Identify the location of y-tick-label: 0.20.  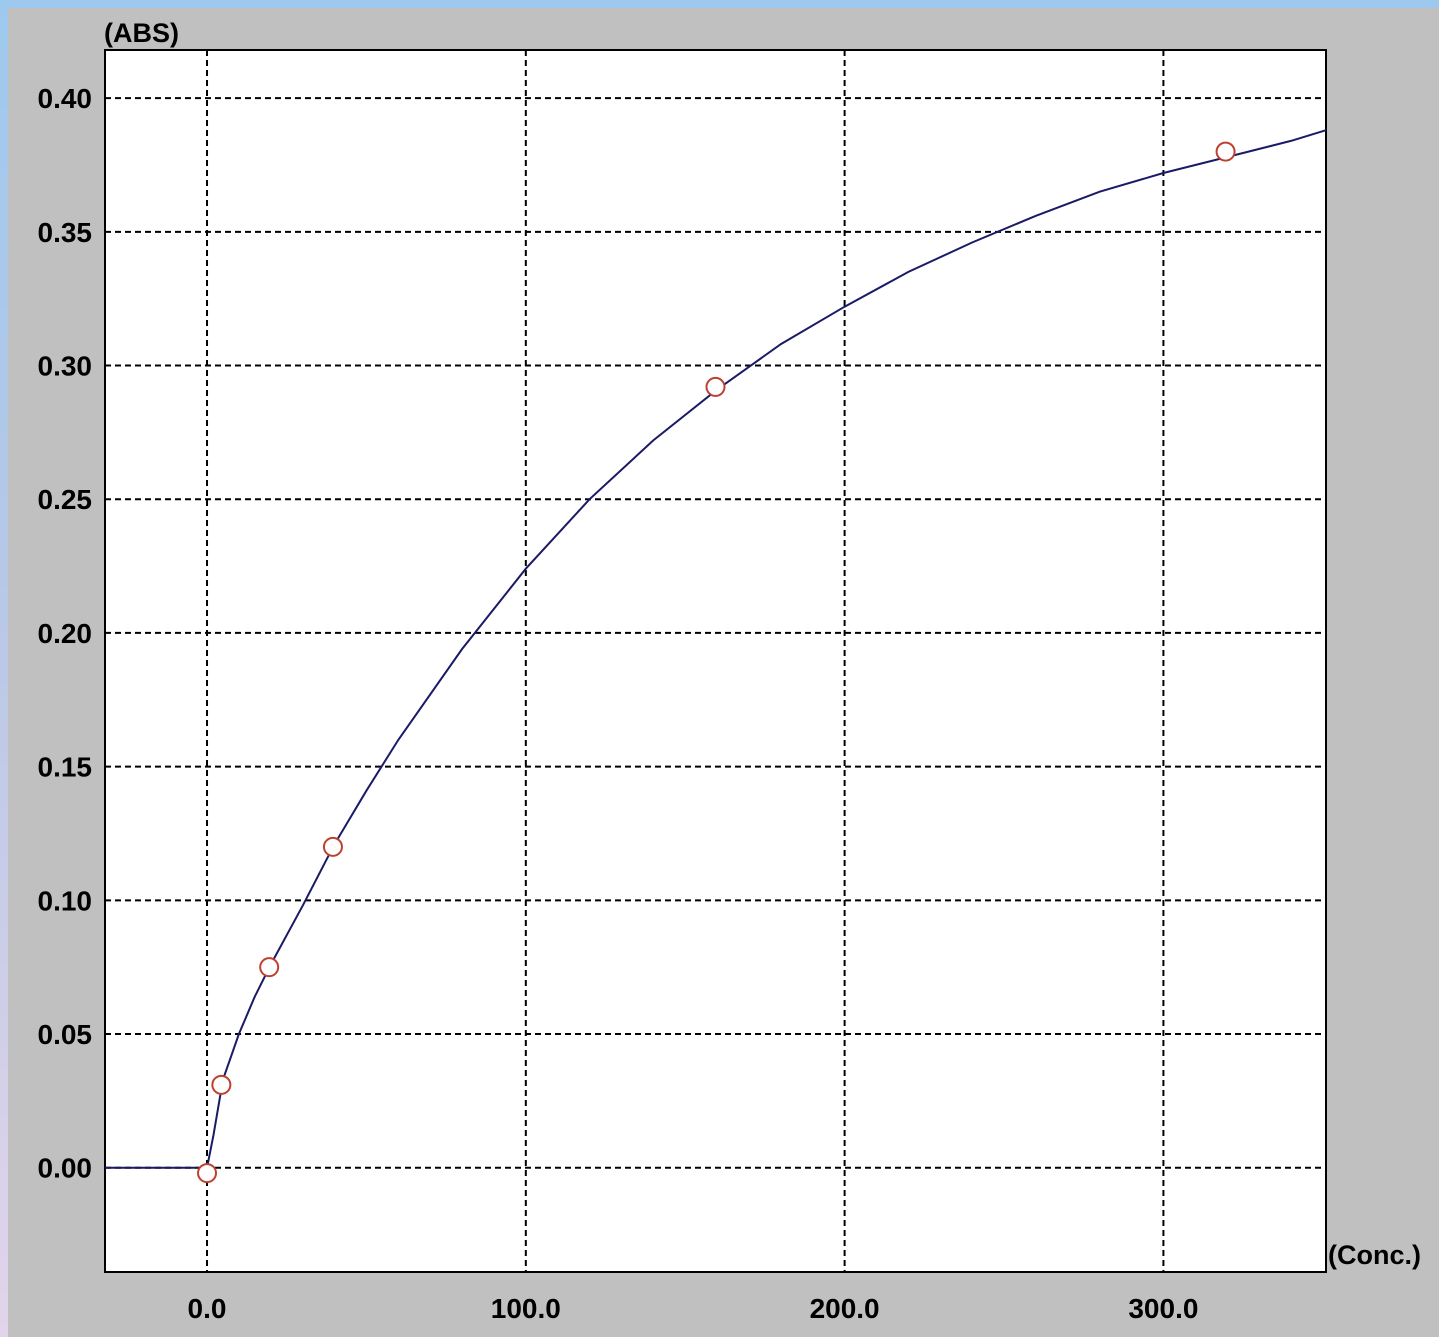
(65, 633).